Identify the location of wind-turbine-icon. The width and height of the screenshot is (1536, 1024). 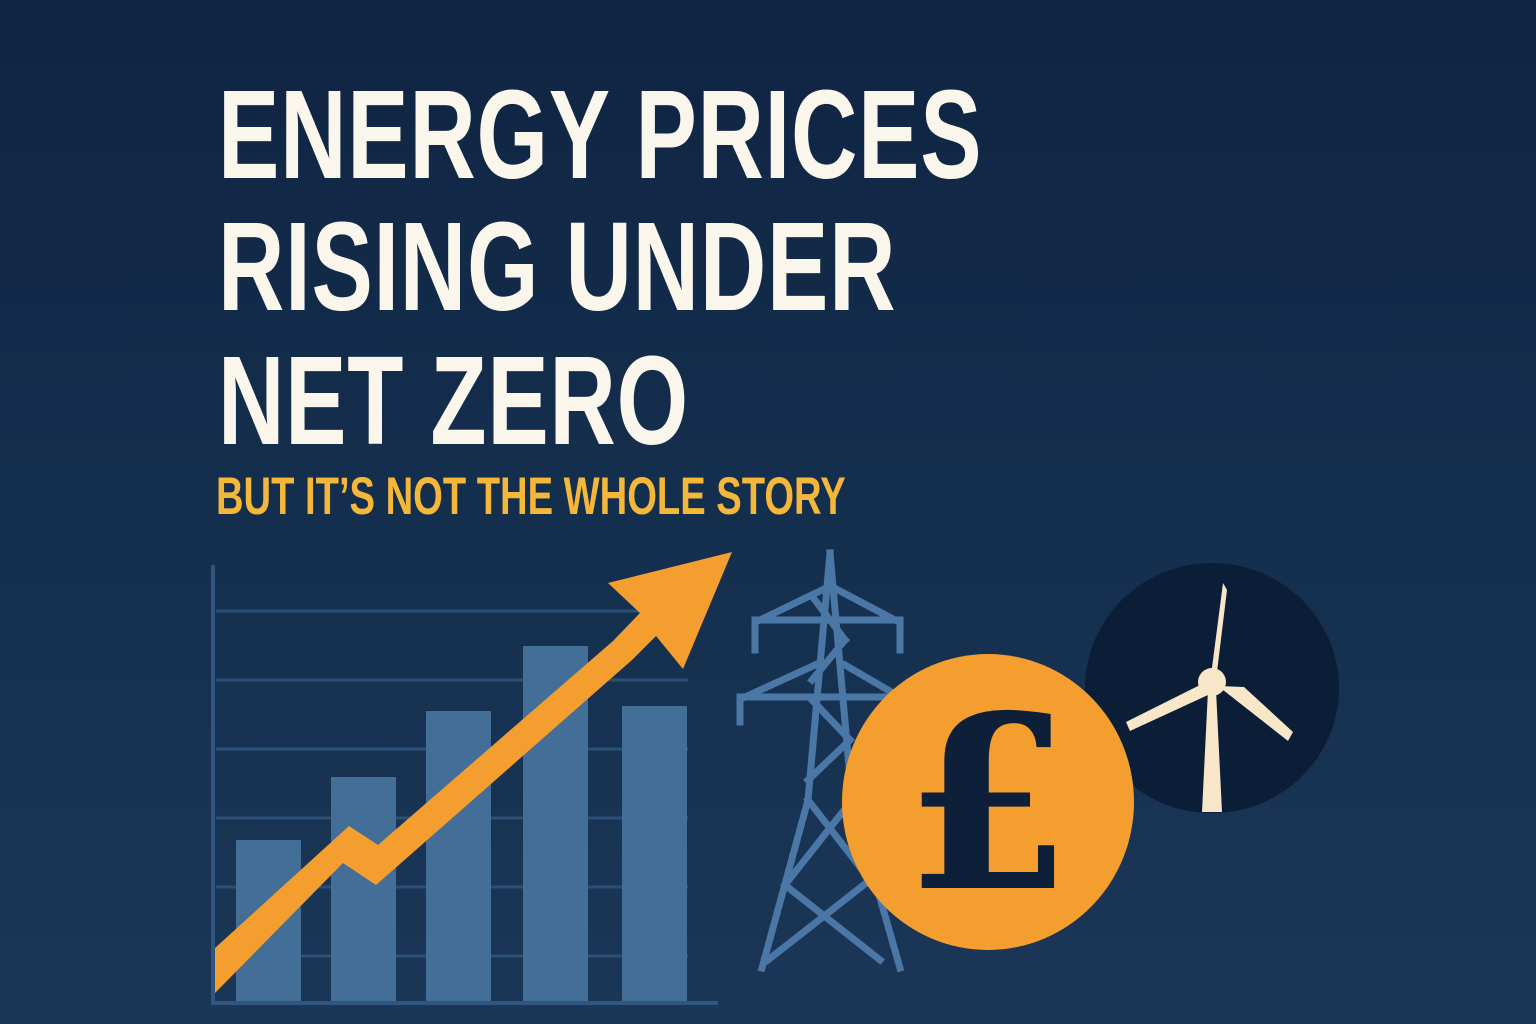
(1212, 688).